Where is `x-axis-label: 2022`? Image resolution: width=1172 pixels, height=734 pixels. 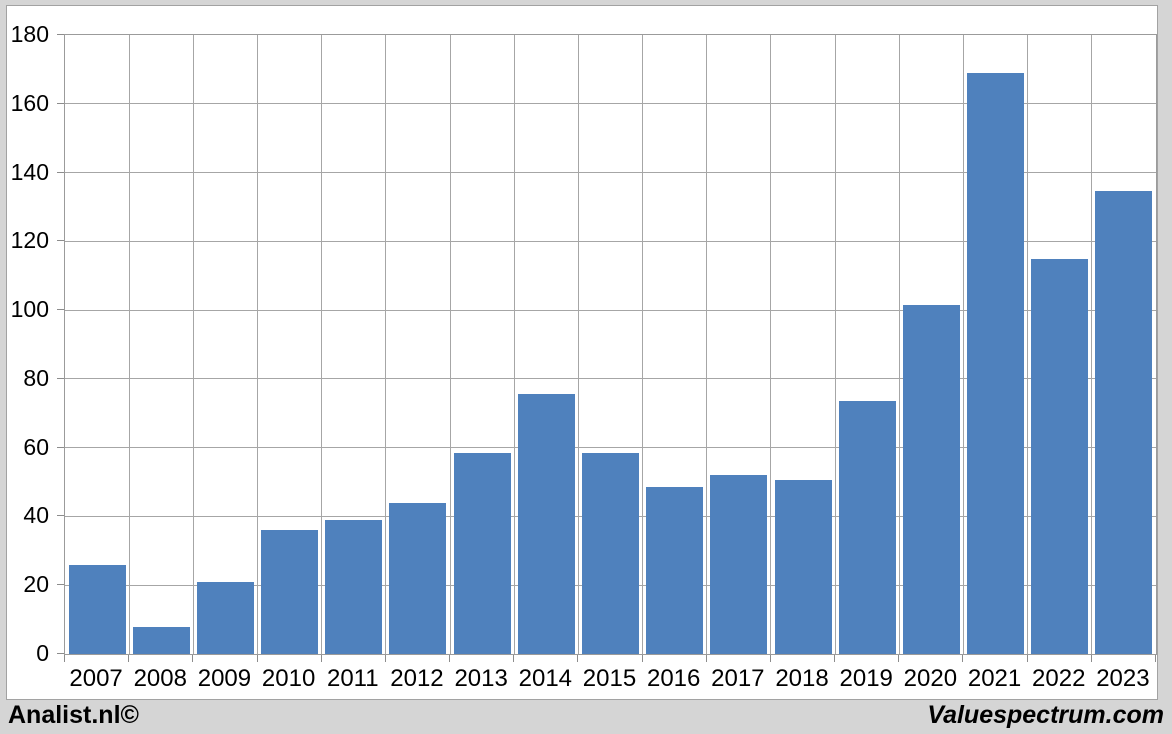
x-axis-label: 2022 is located at coordinates (1059, 678).